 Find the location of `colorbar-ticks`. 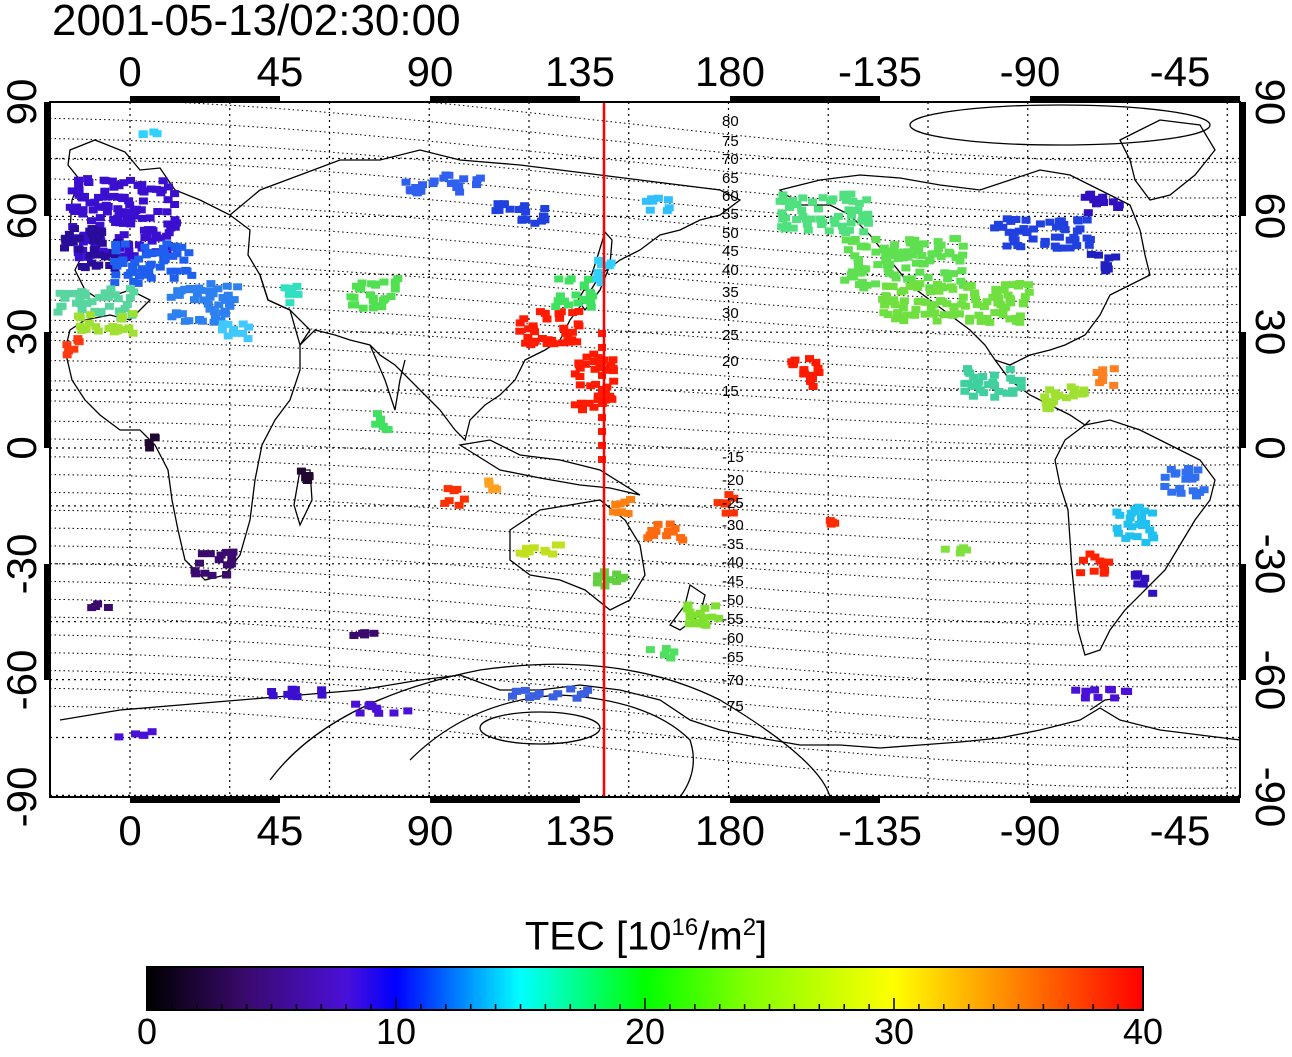

colorbar-ticks is located at coordinates (645, 1004).